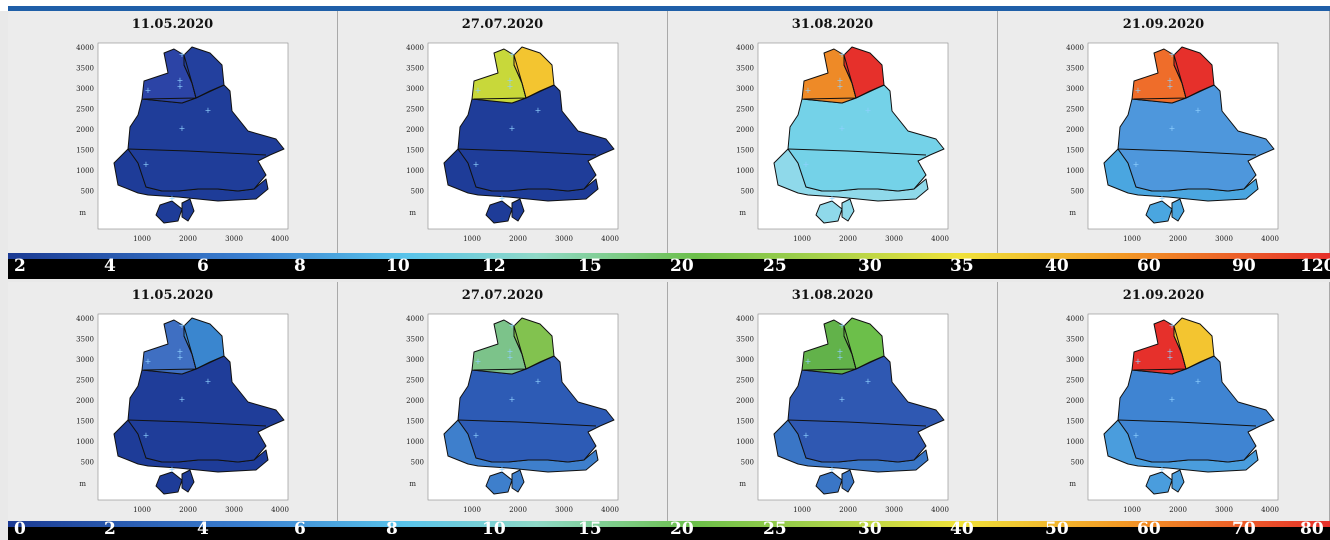 The width and height of the screenshot is (1330, 540). What do you see at coordinates (669, 524) in the screenshot?
I see `color-scale-bottom-gradient` at bounding box center [669, 524].